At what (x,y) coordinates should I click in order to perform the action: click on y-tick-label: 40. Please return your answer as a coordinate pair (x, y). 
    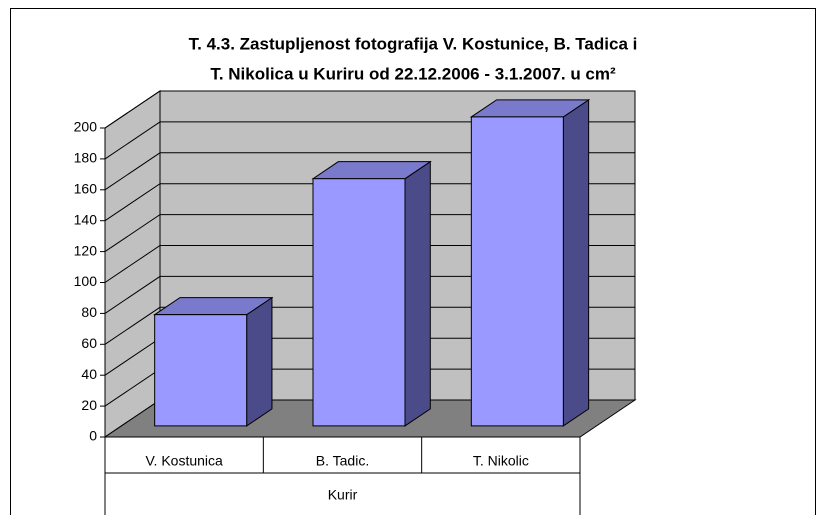
    Looking at the image, I should click on (89, 374).